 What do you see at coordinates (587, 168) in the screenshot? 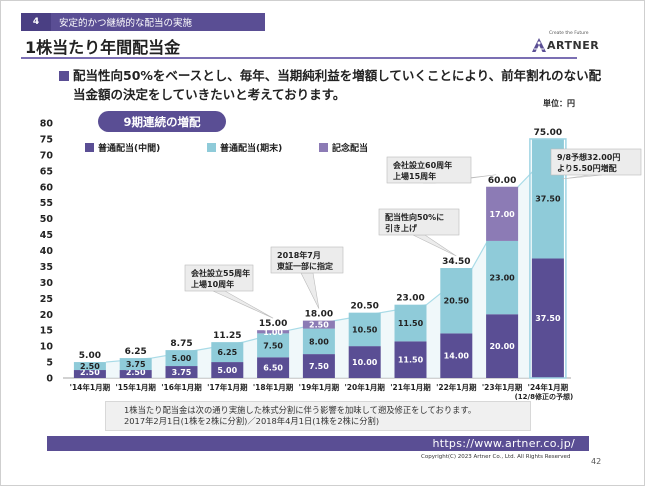
I see `callout-text: より5.50円増配` at bounding box center [587, 168].